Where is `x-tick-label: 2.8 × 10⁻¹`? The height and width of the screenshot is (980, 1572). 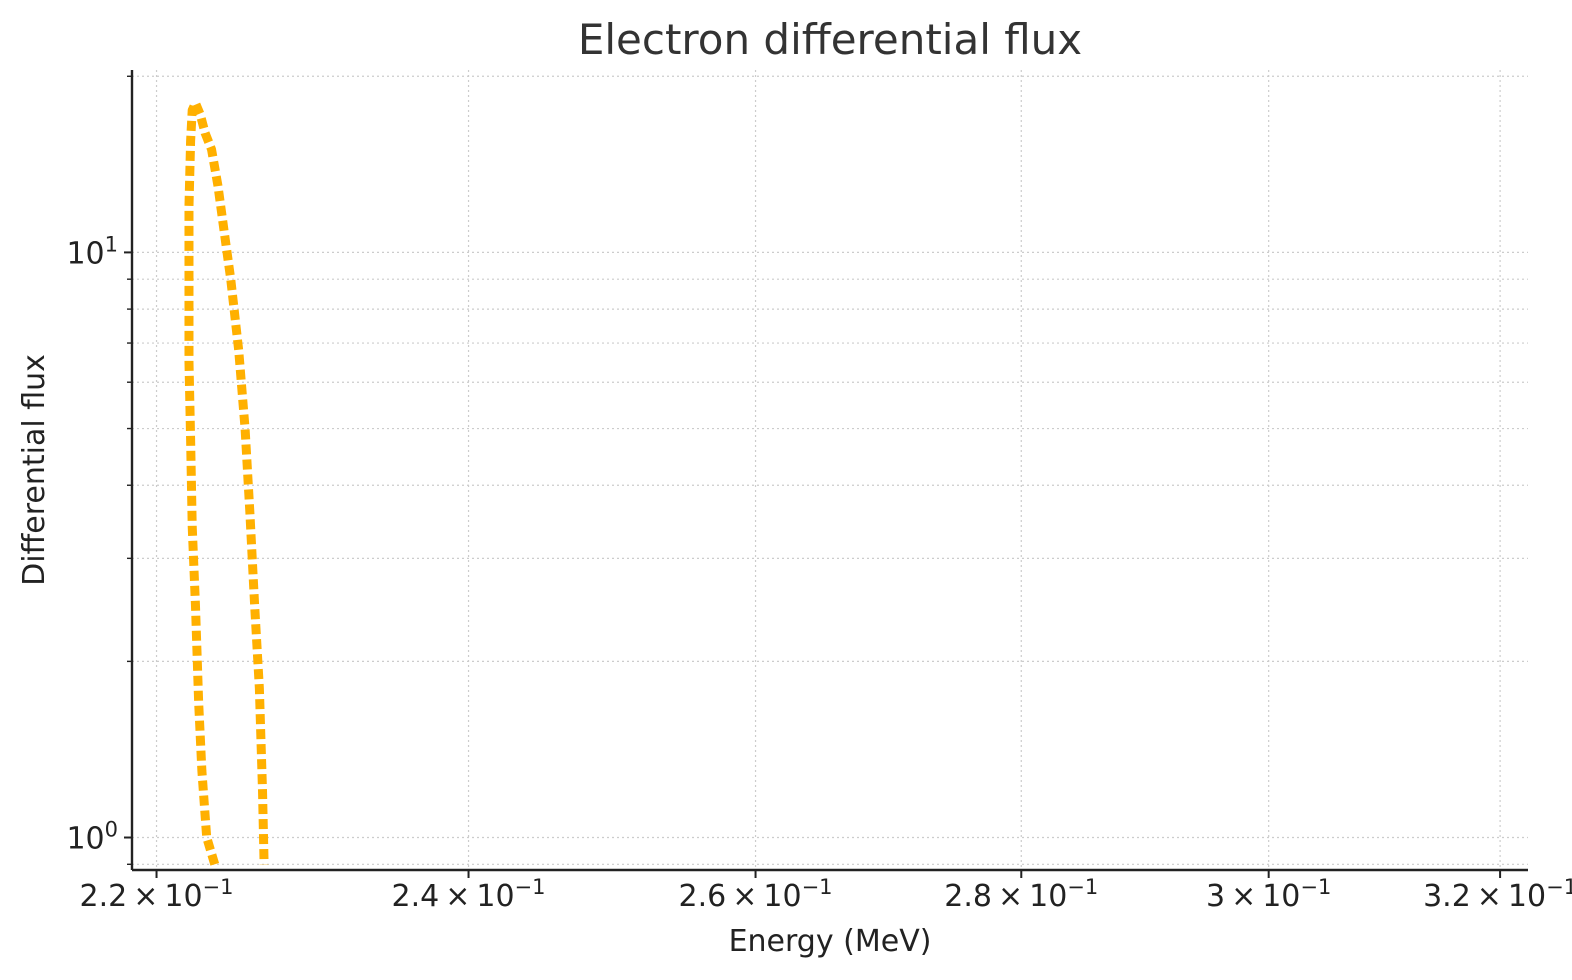 x-tick-label: 2.8 × 10⁻¹ is located at coordinates (1021, 894).